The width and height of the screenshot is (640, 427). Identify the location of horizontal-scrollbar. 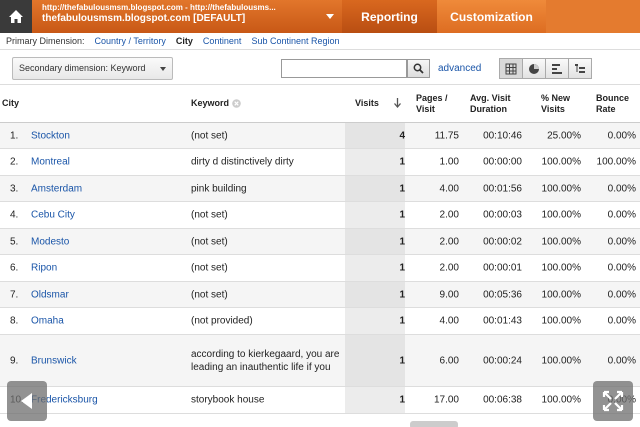
(434, 424).